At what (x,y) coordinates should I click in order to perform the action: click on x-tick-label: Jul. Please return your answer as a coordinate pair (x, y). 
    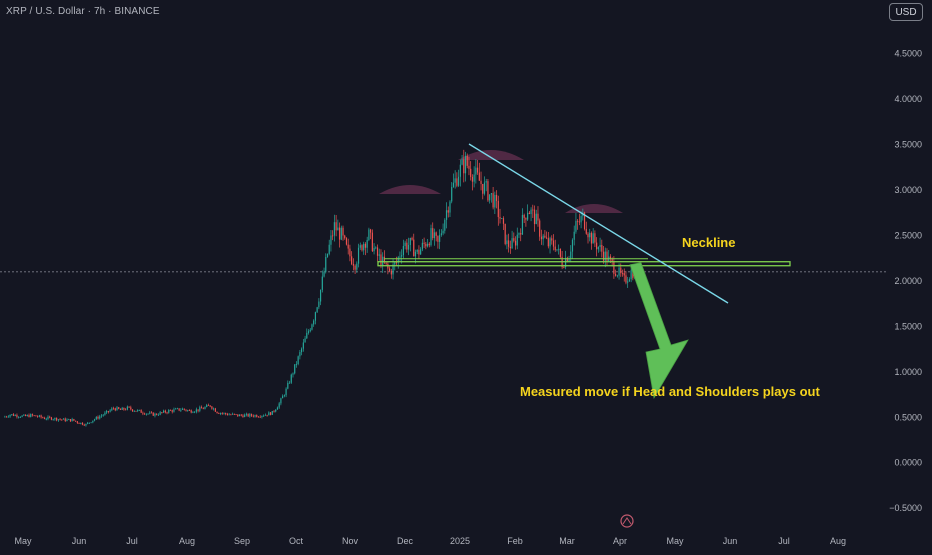
    Looking at the image, I should click on (132, 541).